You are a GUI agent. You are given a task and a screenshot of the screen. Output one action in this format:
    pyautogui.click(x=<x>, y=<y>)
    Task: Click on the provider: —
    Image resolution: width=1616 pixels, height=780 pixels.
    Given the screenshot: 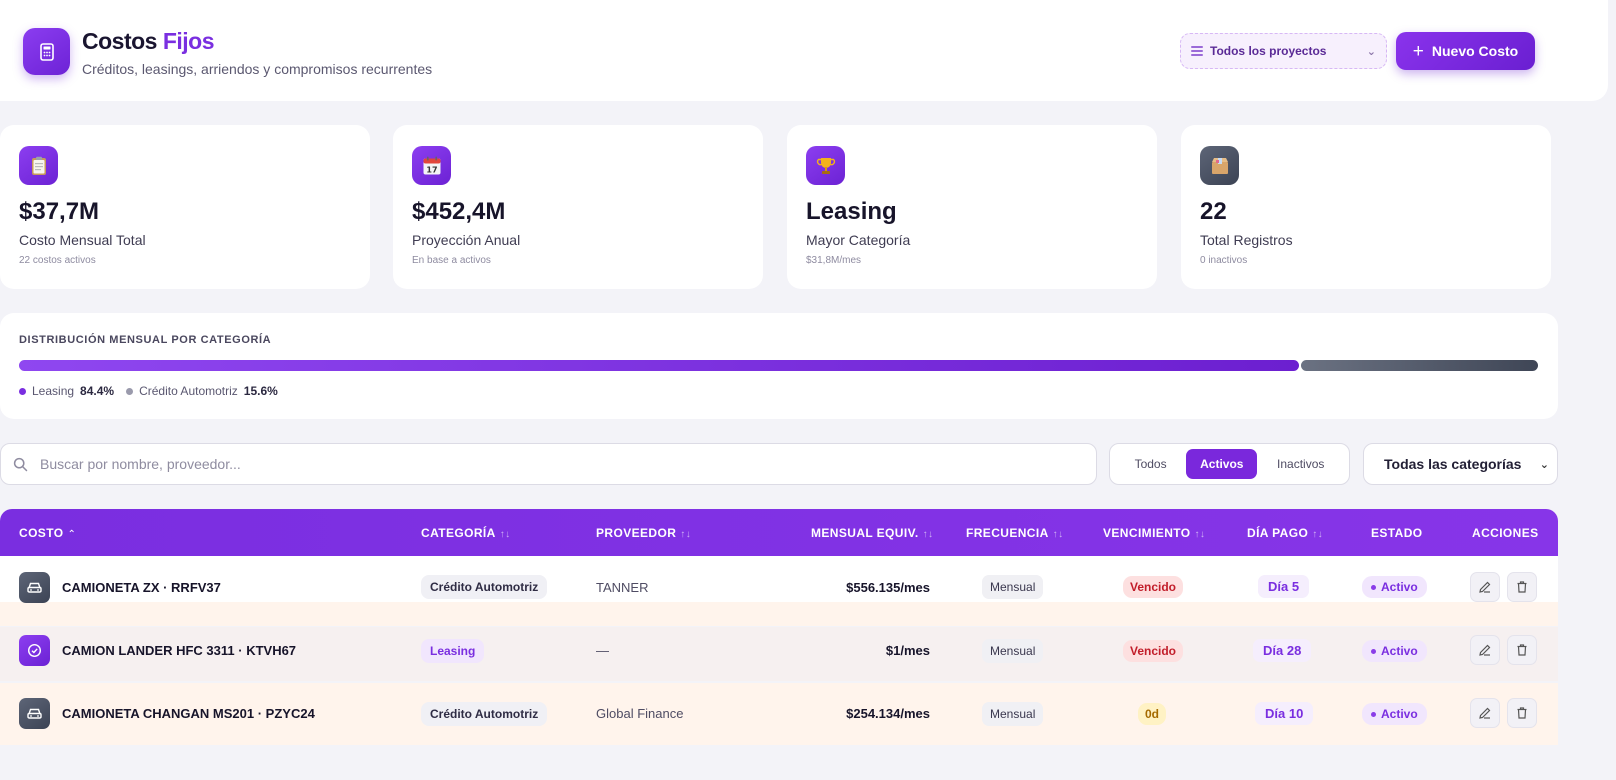 What is the action you would take?
    pyautogui.click(x=602, y=650)
    